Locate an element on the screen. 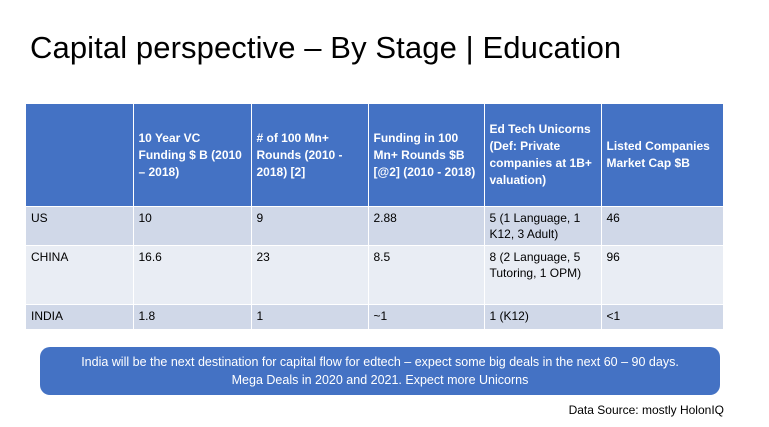 This screenshot has height=427, width=769. table-cell: 8 (2 Language, 5 Tutoring, 1 OPM) is located at coordinates (543, 275).